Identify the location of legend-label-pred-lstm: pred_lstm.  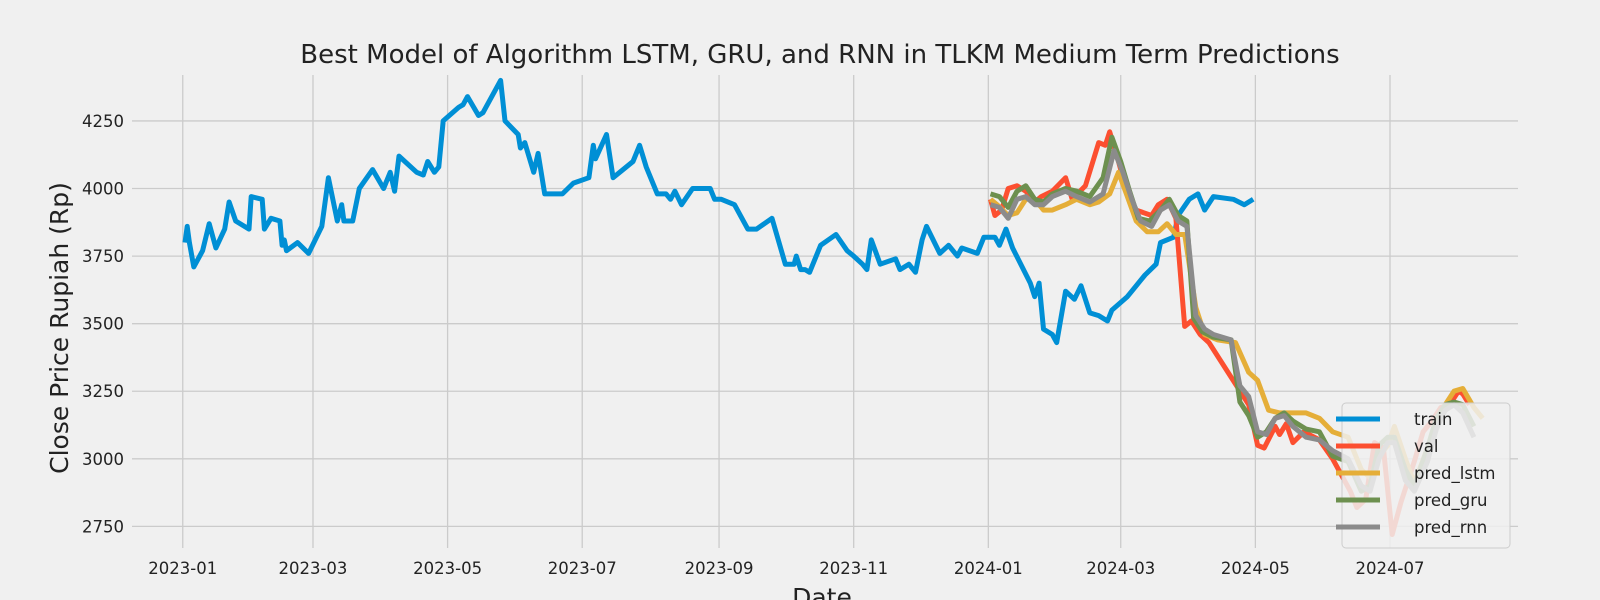
(1455, 474).